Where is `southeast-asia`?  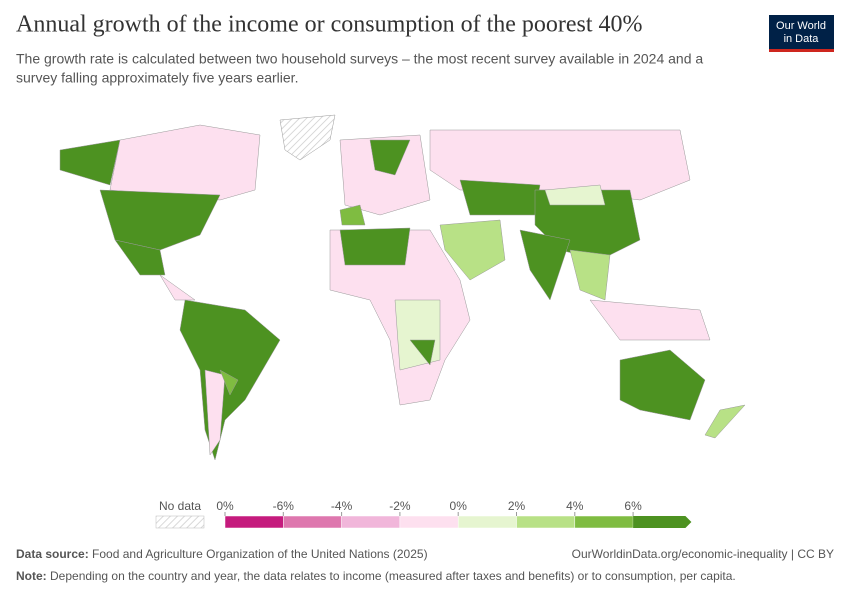 southeast-asia is located at coordinates (590, 275).